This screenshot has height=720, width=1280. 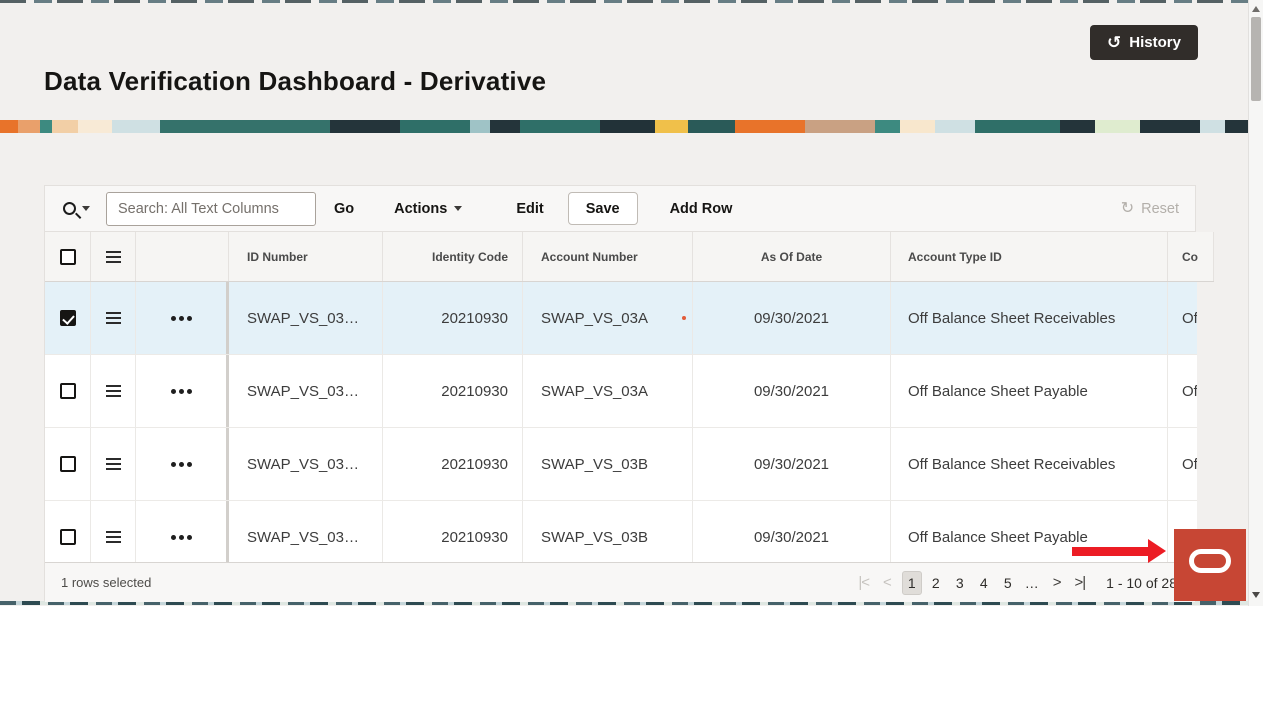 What do you see at coordinates (1057, 582) in the screenshot?
I see `next-page-icon: >` at bounding box center [1057, 582].